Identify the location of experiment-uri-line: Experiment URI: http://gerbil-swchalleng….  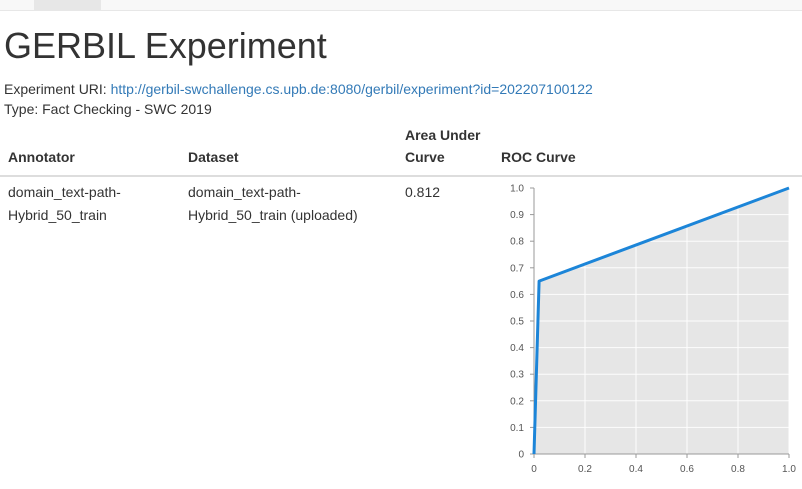
(298, 89).